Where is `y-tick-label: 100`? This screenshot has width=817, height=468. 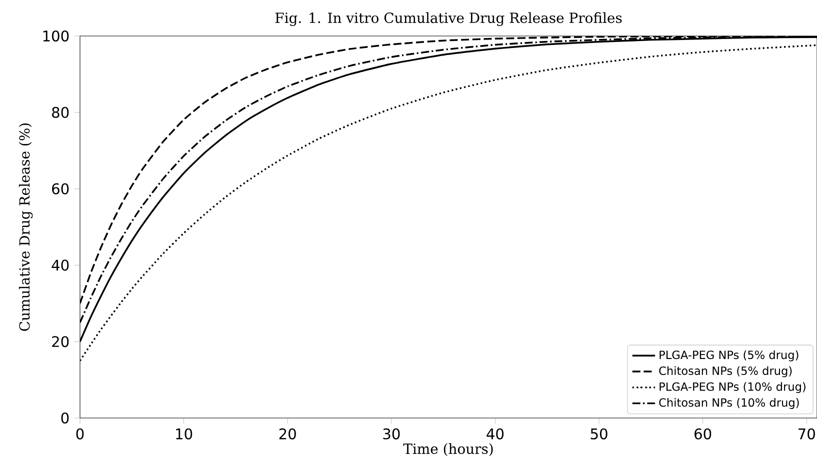 y-tick-label: 100 is located at coordinates (56, 36).